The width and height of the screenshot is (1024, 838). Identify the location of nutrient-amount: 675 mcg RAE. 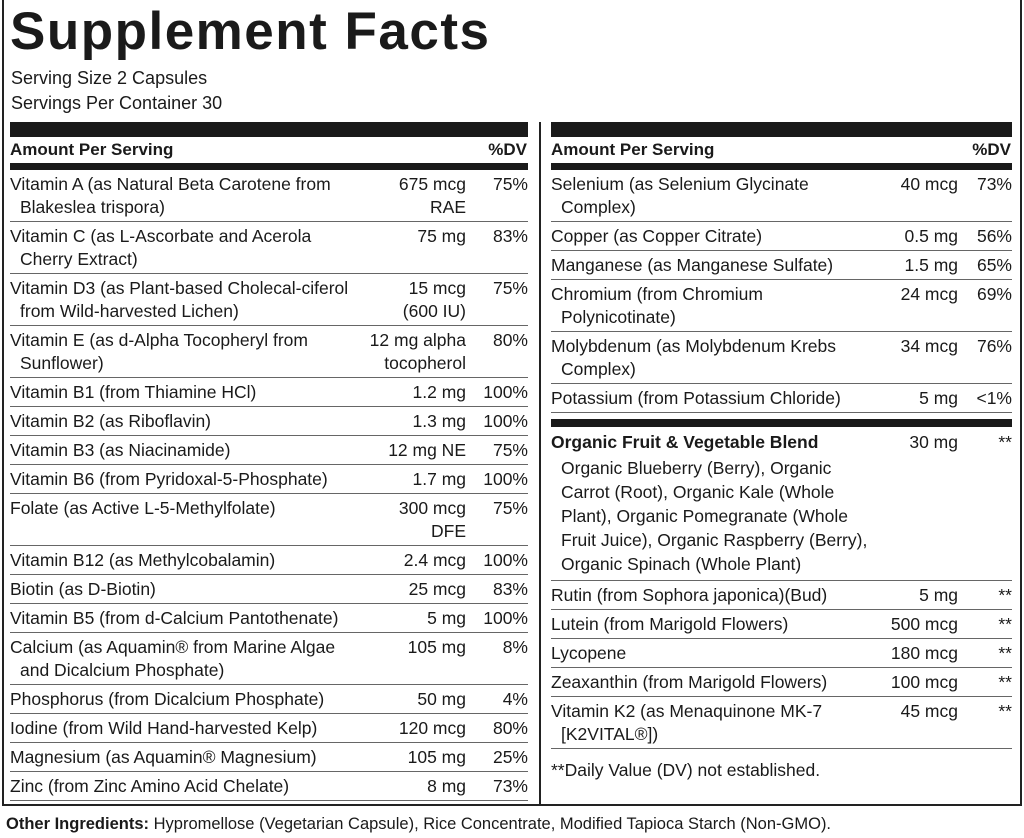
(416, 196).